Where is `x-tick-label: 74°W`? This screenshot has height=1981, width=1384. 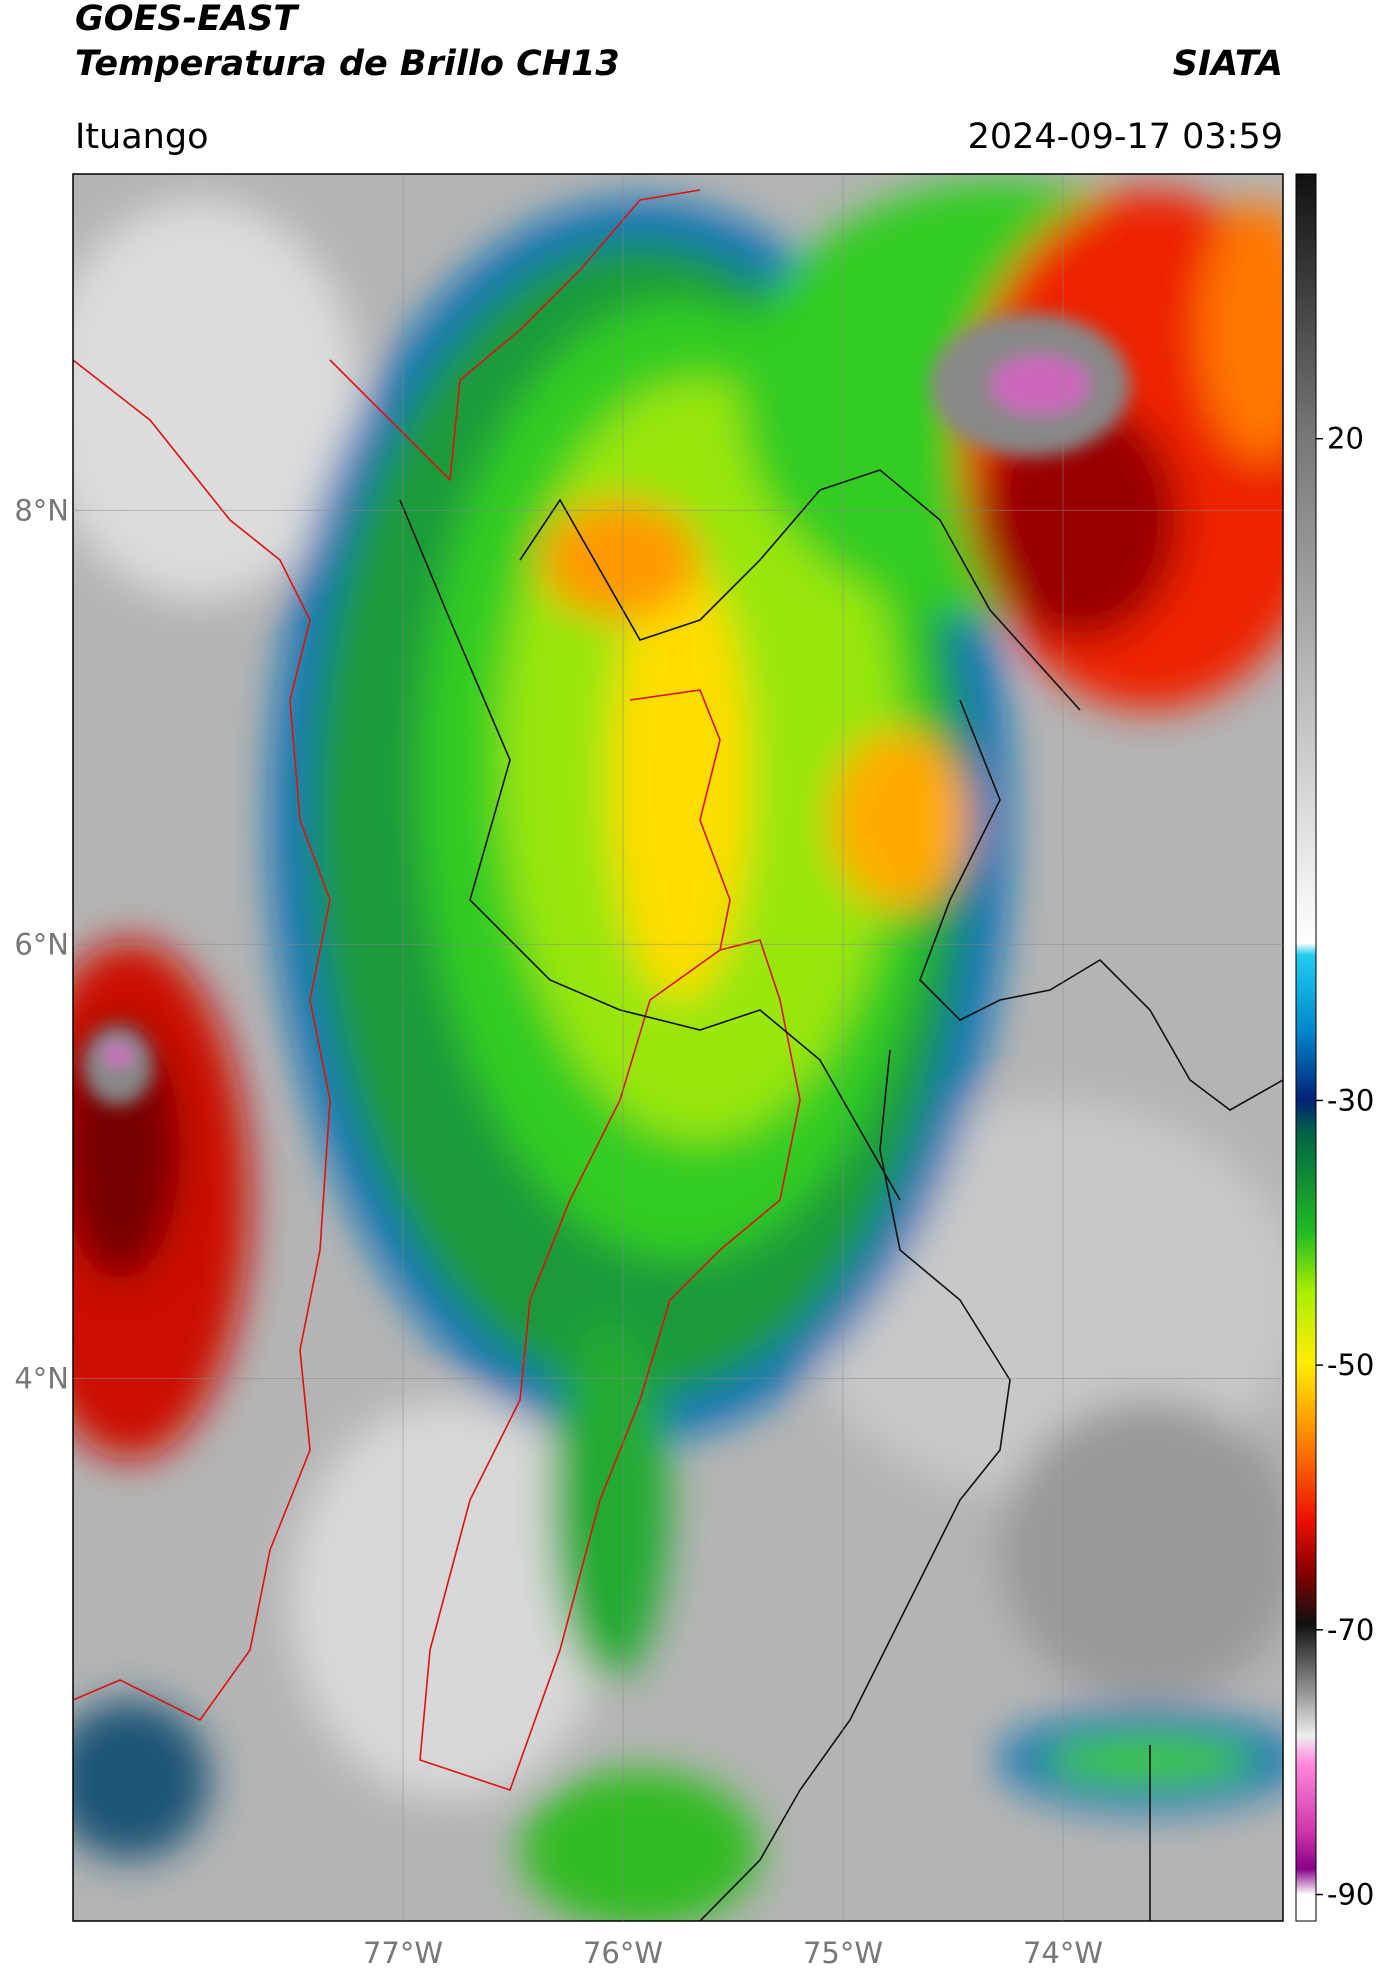
x-tick-label: 74°W is located at coordinates (1063, 1953).